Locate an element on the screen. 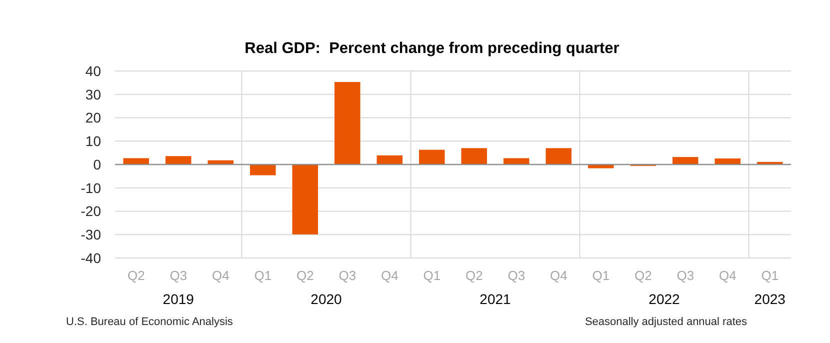  y-tick-label: -20 is located at coordinates (91, 211).